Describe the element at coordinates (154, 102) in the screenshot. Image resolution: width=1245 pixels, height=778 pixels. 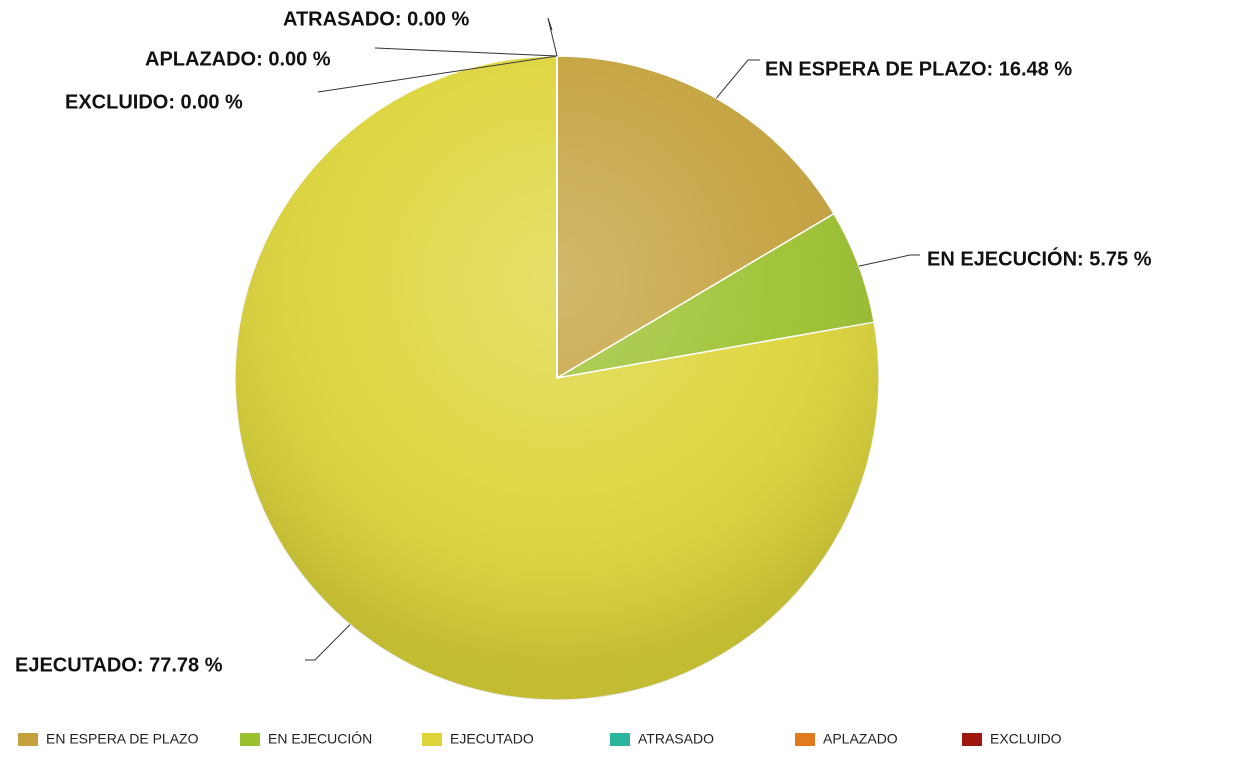
I see `data-label: EXCLUIDO: 0.00 %` at that location.